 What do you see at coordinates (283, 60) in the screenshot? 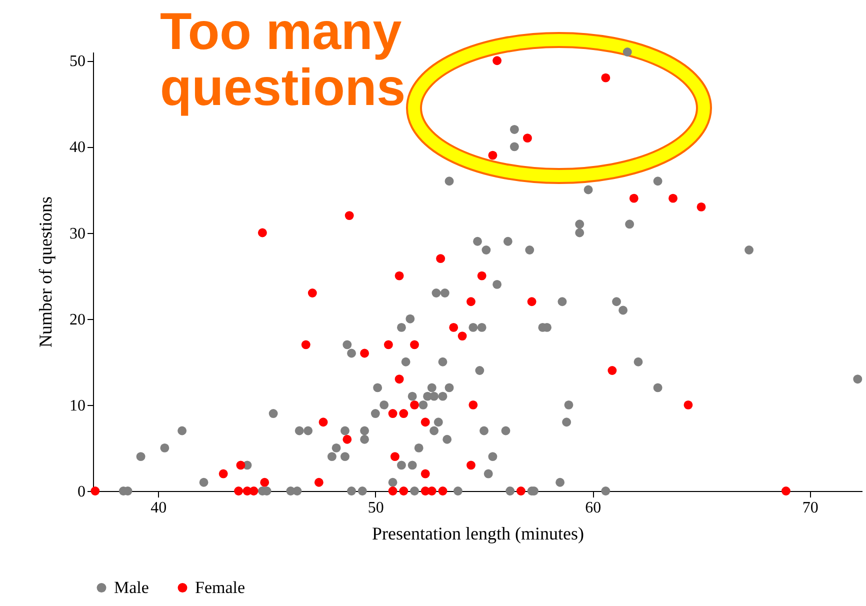
I see `annotation: Too many questions` at bounding box center [283, 60].